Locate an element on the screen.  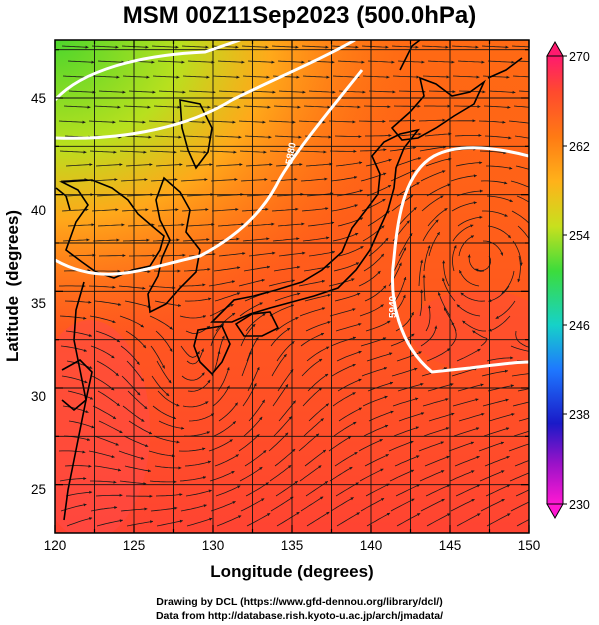
colorbar-tick-label: 238 is located at coordinates (579, 415).